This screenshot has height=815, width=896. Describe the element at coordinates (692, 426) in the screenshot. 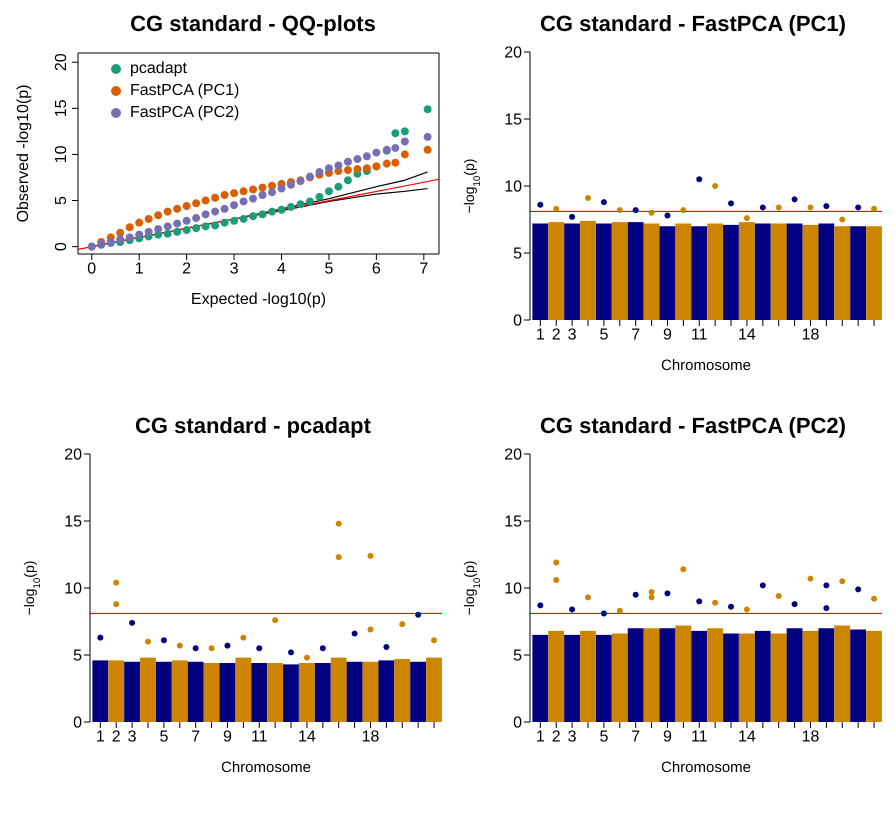

I see `chart-title: CG standard - FastPCA (PC2)` at that location.